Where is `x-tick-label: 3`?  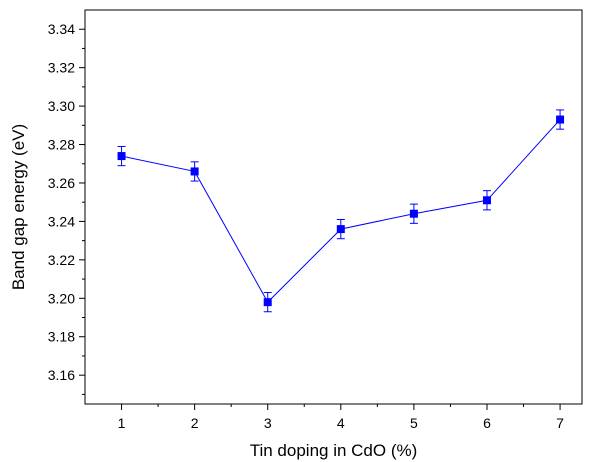
x-tick-label: 3 is located at coordinates (268, 423).